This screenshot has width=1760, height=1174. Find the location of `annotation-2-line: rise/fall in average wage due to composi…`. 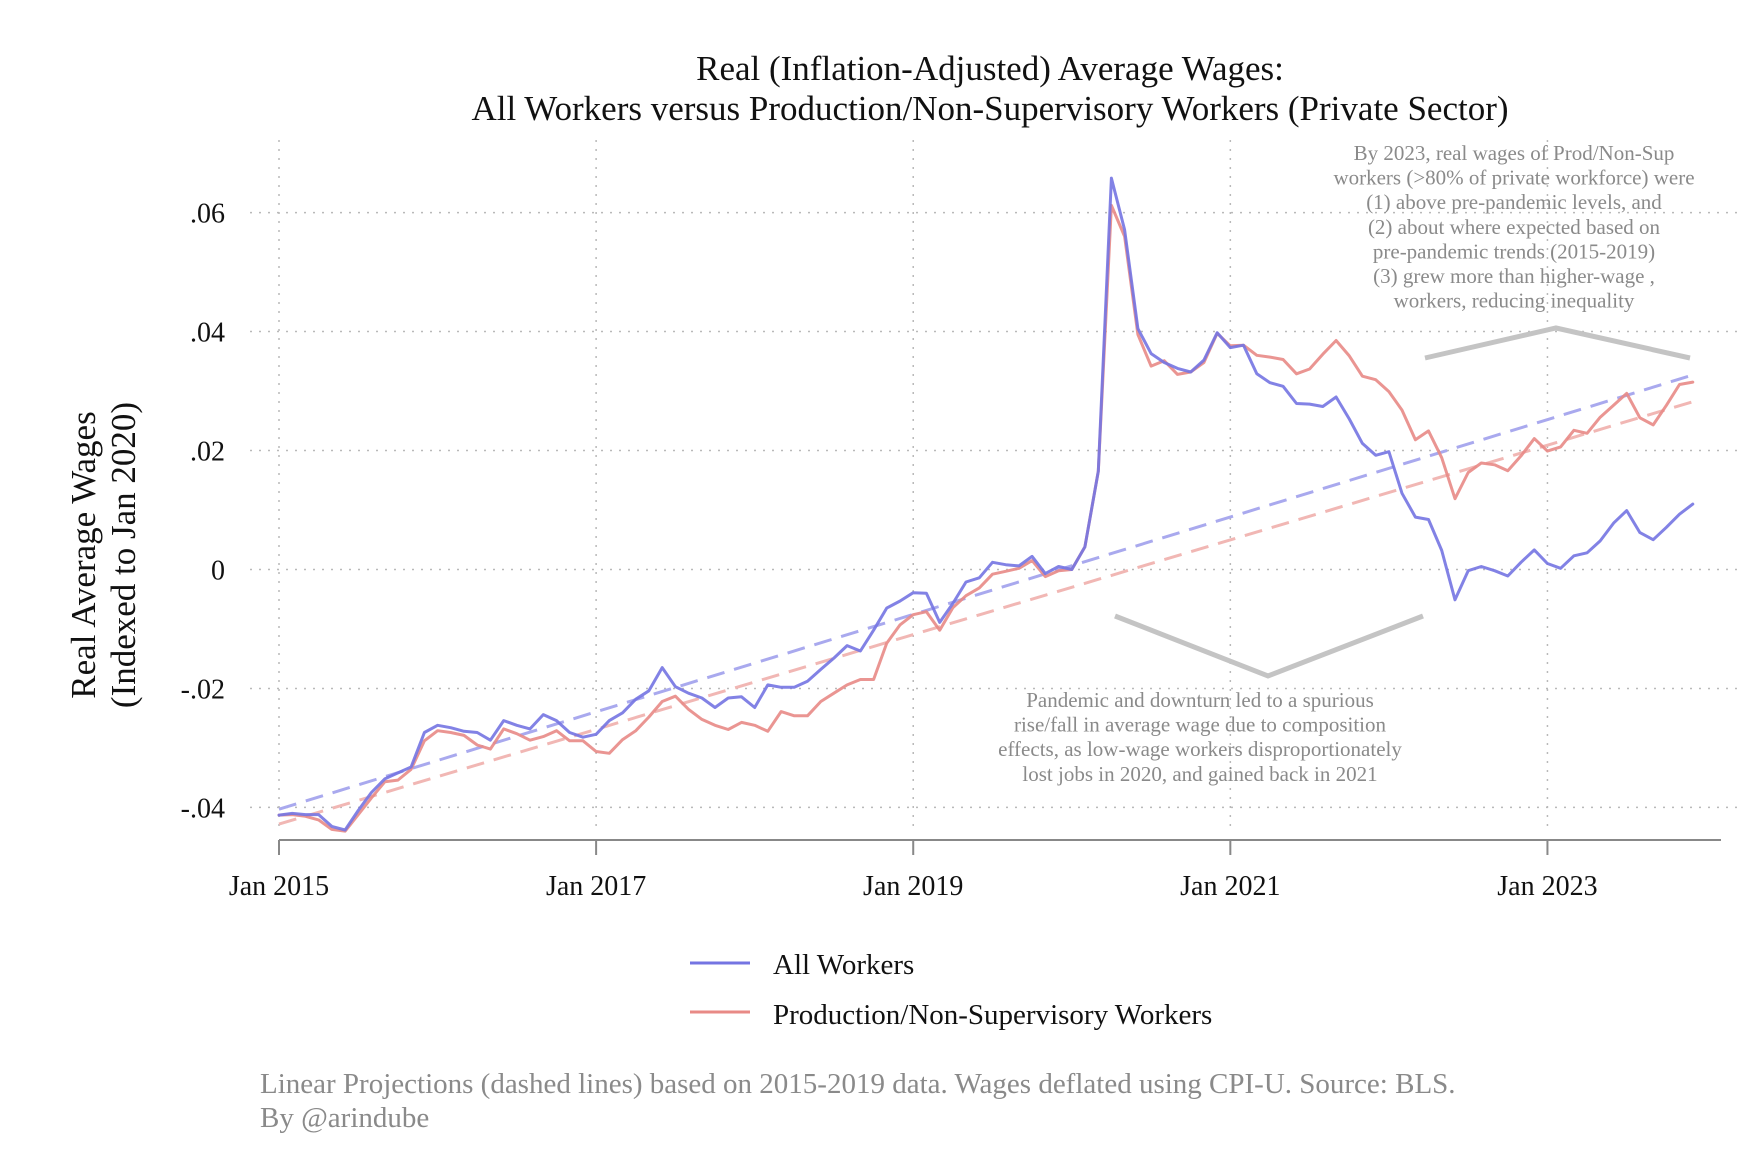

annotation-2-line: rise/fall in average wage due to composi… is located at coordinates (1200, 725).